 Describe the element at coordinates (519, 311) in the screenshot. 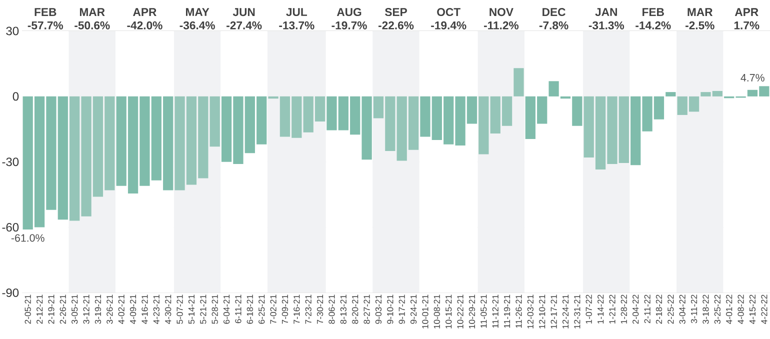

I see `x-tick-label: 11-26-21` at that location.